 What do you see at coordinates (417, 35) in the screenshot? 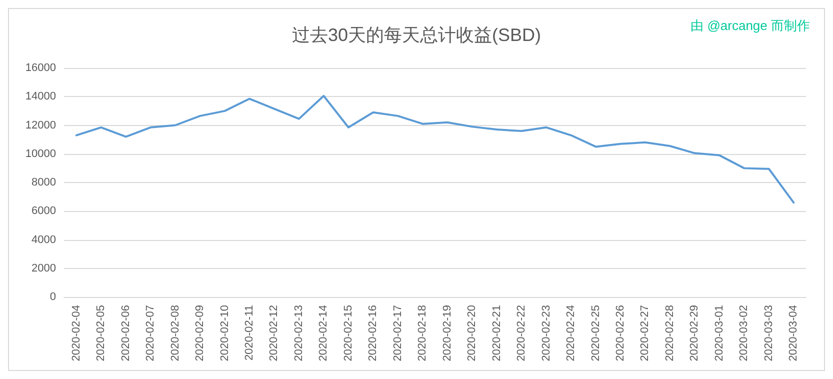
I see `chart-title: 过去30天的每天总计收益(SBD)` at bounding box center [417, 35].